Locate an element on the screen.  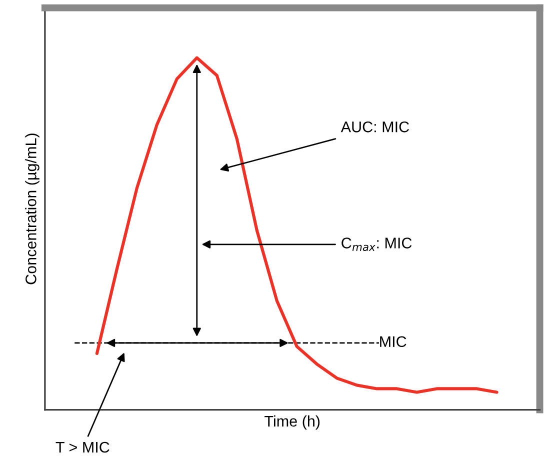
annotation: C$_{max}$: MIC is located at coordinates (377, 244).